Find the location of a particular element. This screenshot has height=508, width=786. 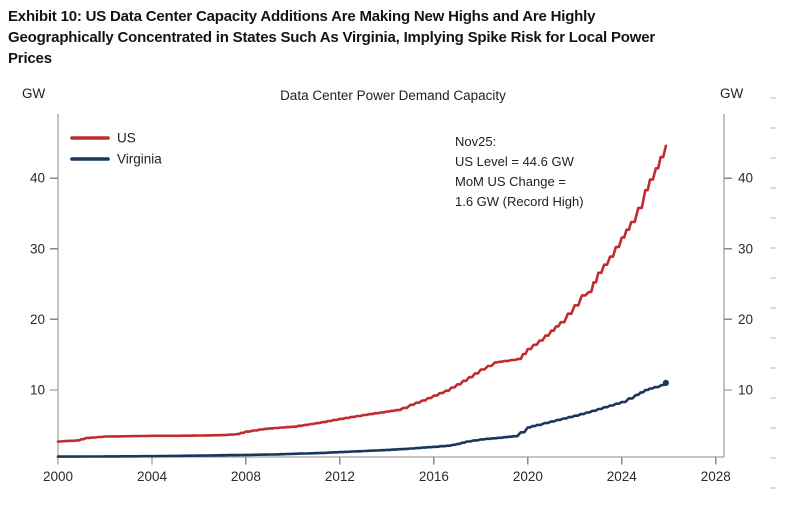

left-axis-unit-label: GW is located at coordinates (34, 93).